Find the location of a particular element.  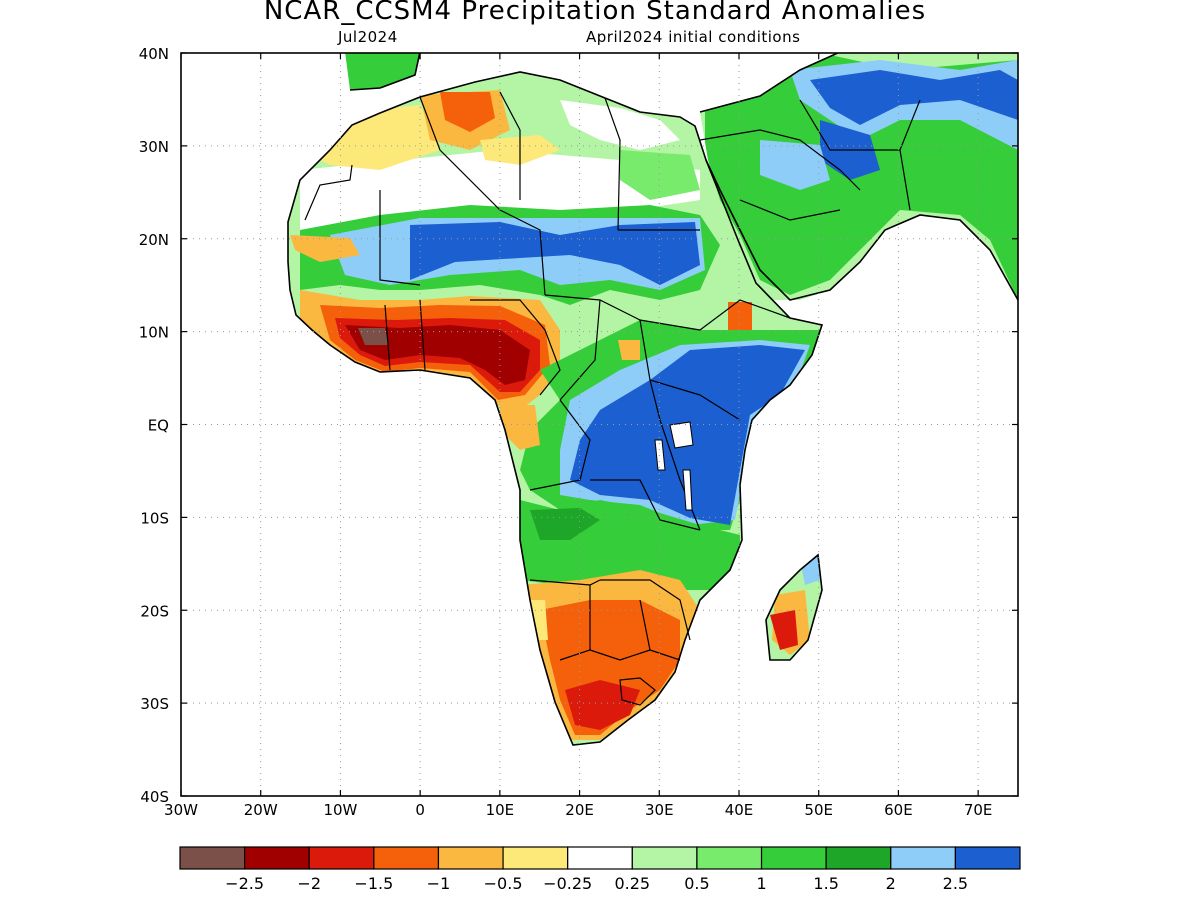

lon-label: 50E is located at coordinates (818, 810).